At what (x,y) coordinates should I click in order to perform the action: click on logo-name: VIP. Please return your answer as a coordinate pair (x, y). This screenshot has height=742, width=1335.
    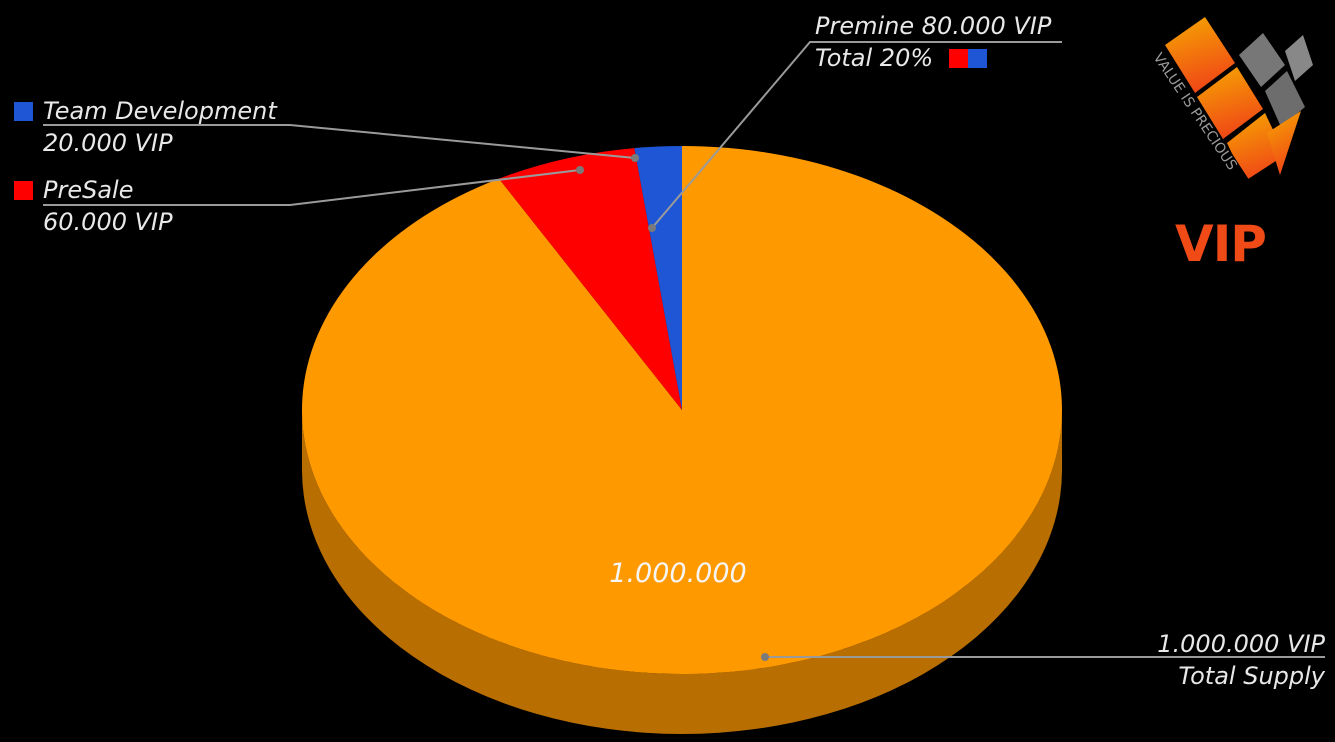
    Looking at the image, I should click on (1221, 244).